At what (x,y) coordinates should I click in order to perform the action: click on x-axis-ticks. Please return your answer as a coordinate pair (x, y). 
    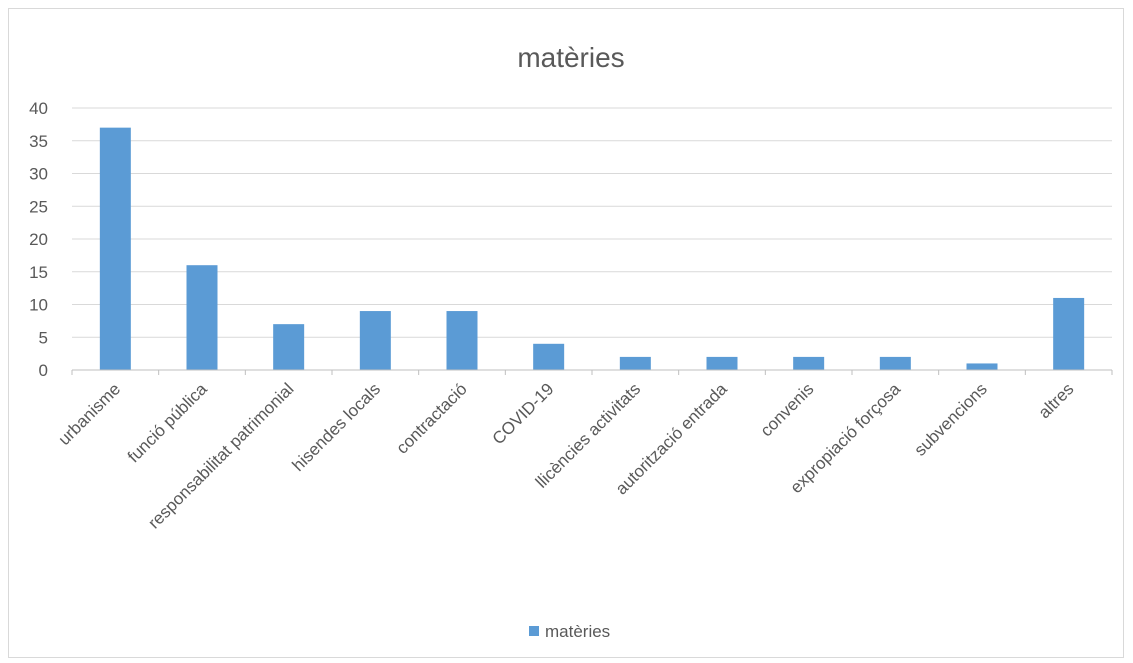
    Looking at the image, I should click on (592, 372).